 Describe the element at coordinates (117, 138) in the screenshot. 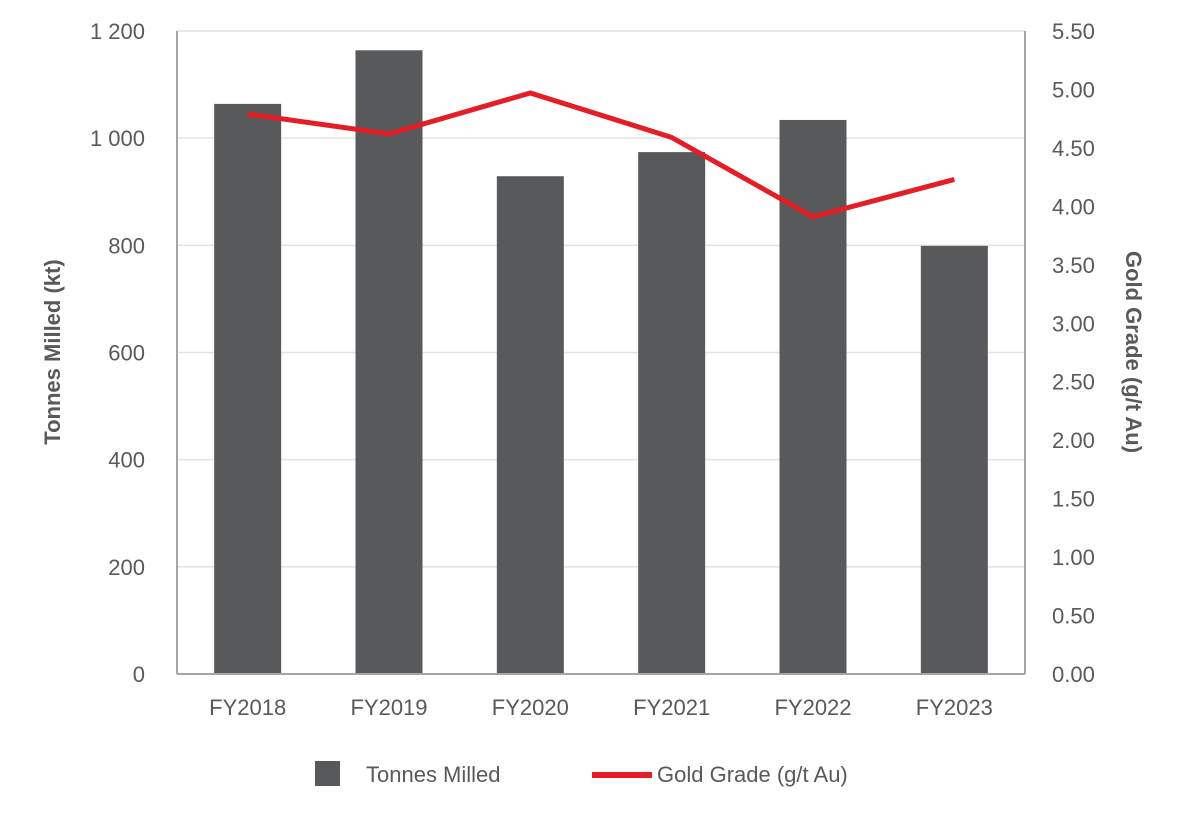

I see `y-tick-label: 1 000` at that location.